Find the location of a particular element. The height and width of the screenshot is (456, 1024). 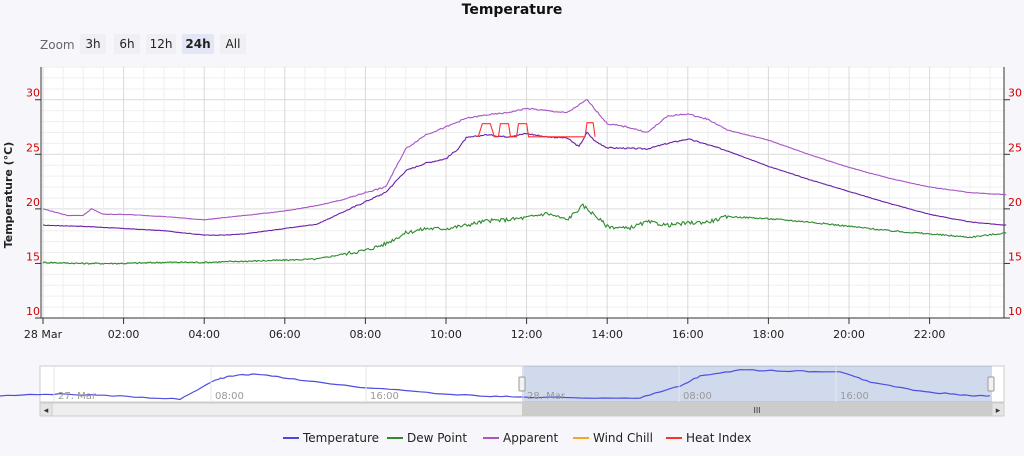

y-axis-label: Temperature (°C) is located at coordinates (8, 195).